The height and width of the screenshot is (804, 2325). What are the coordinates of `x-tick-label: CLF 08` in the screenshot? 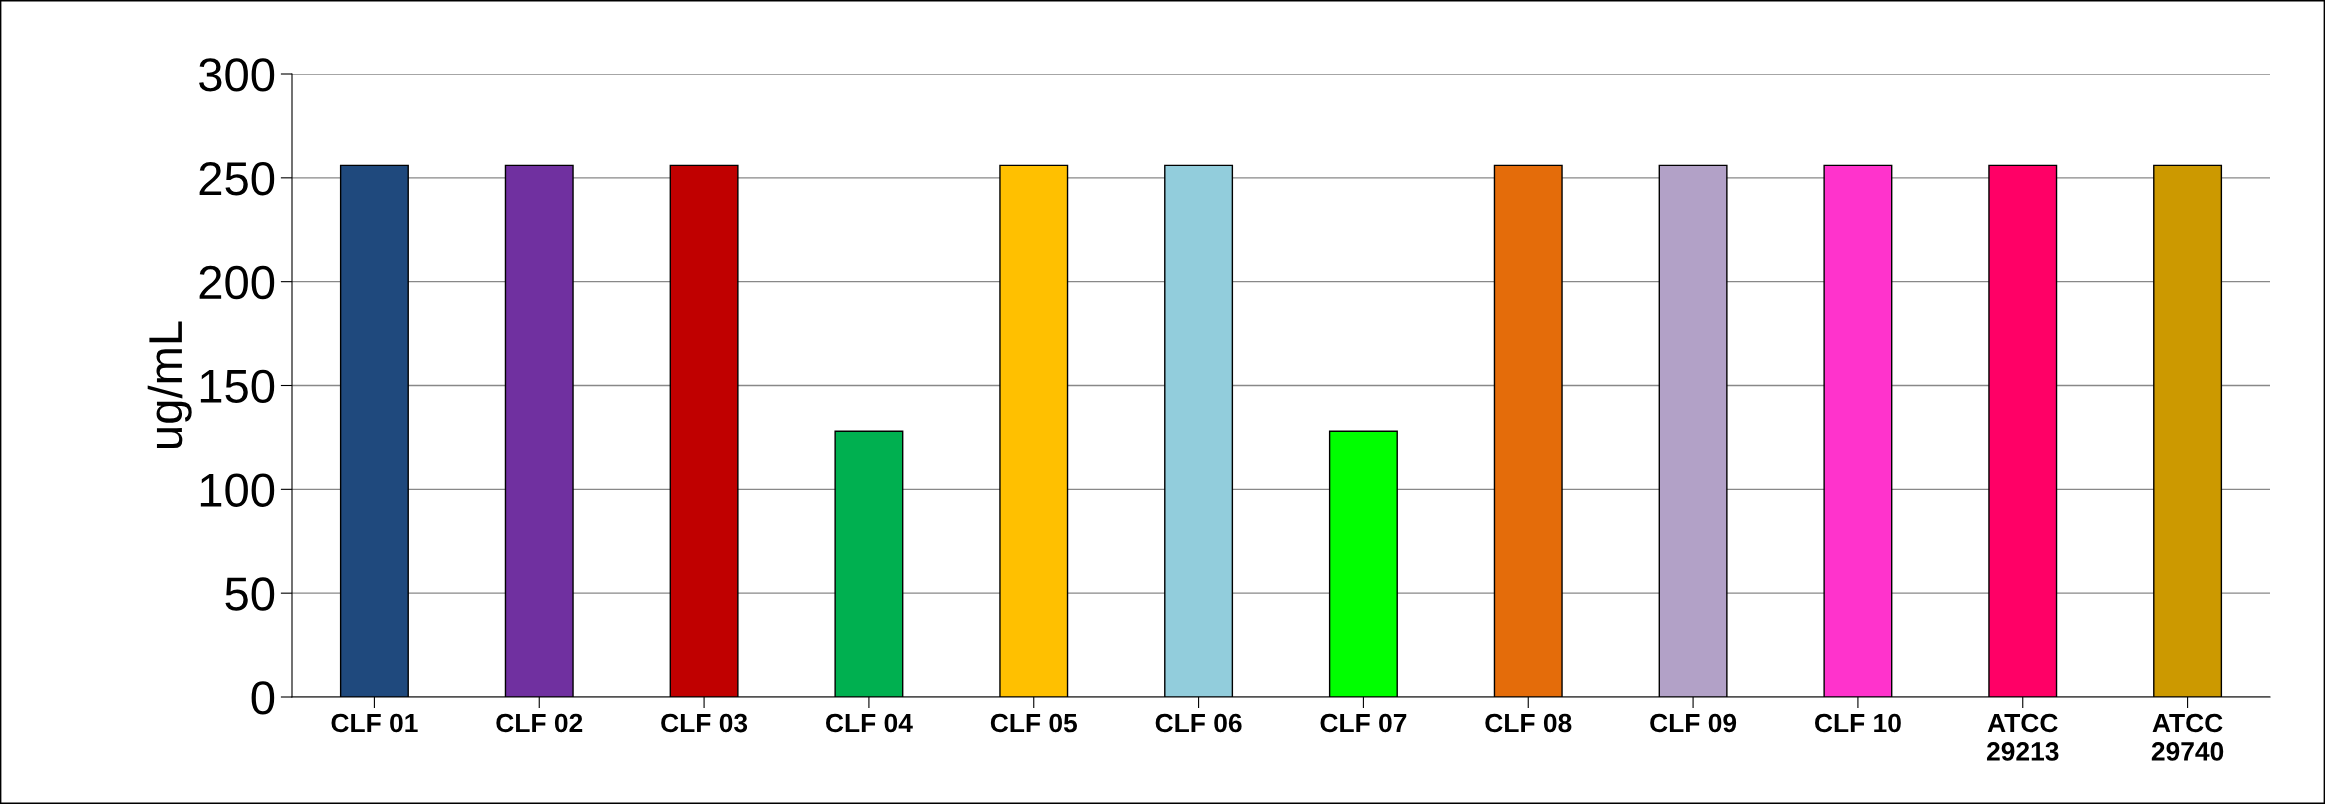 It's located at (1528, 723).